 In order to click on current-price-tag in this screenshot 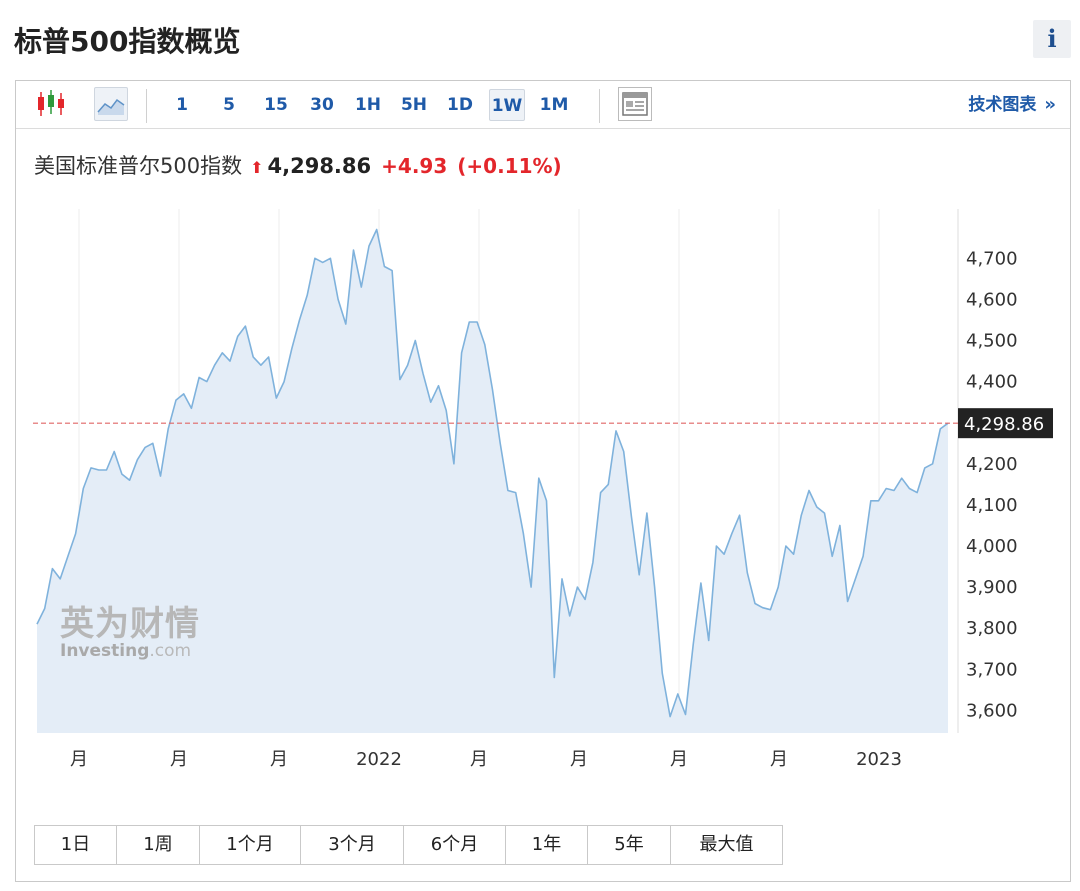, I will do `click(1005, 423)`.